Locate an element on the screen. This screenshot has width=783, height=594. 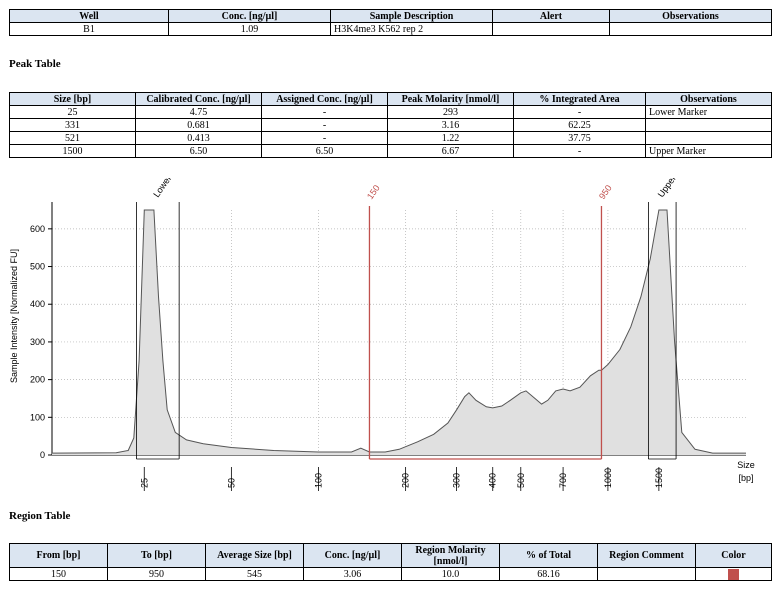
calibrated-conc-cell: 4.75 is located at coordinates (198, 112).